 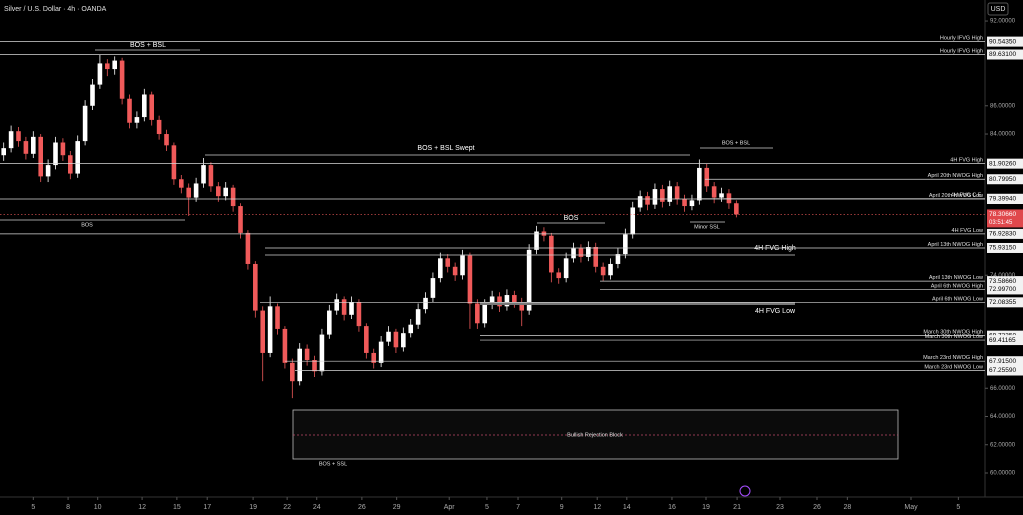 I want to click on y-tick-label: 66.00000, so click(x=1003, y=389).